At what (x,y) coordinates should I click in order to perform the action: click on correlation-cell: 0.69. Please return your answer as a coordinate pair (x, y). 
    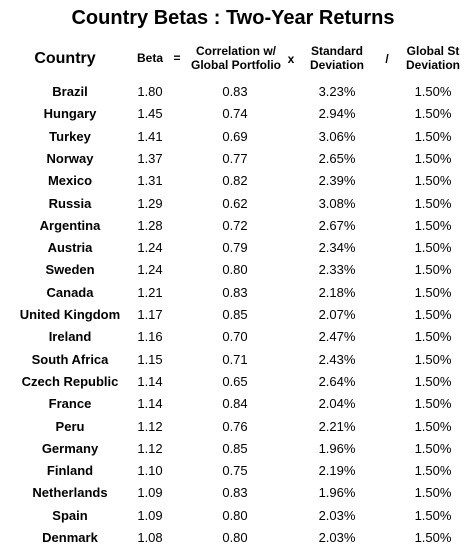
    Looking at the image, I should click on (235, 136).